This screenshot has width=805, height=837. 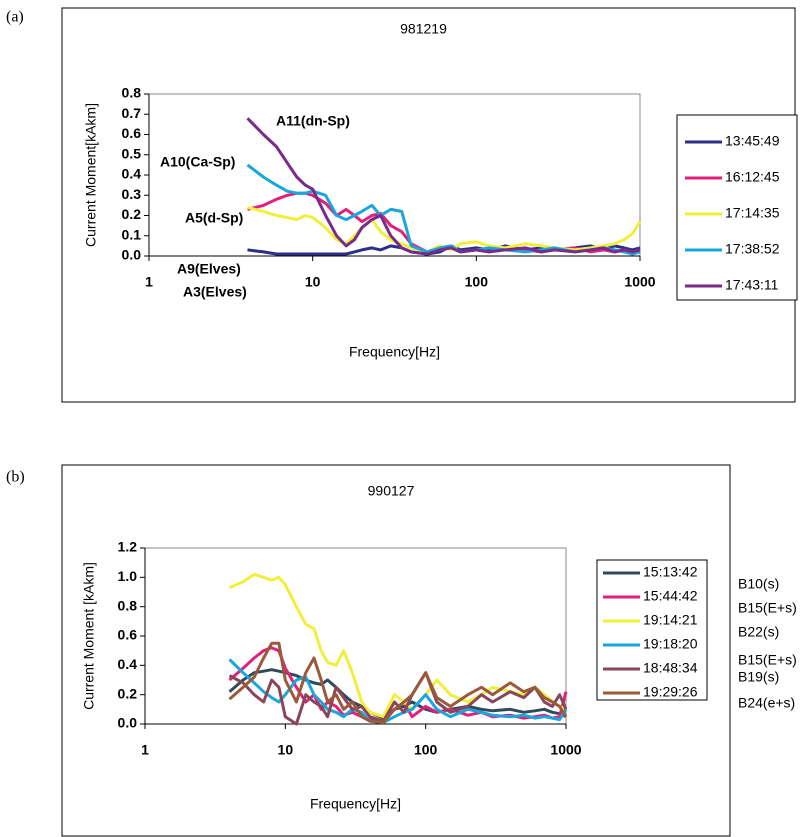 What do you see at coordinates (752, 285) in the screenshot?
I see `legend-label: 17:43:11` at bounding box center [752, 285].